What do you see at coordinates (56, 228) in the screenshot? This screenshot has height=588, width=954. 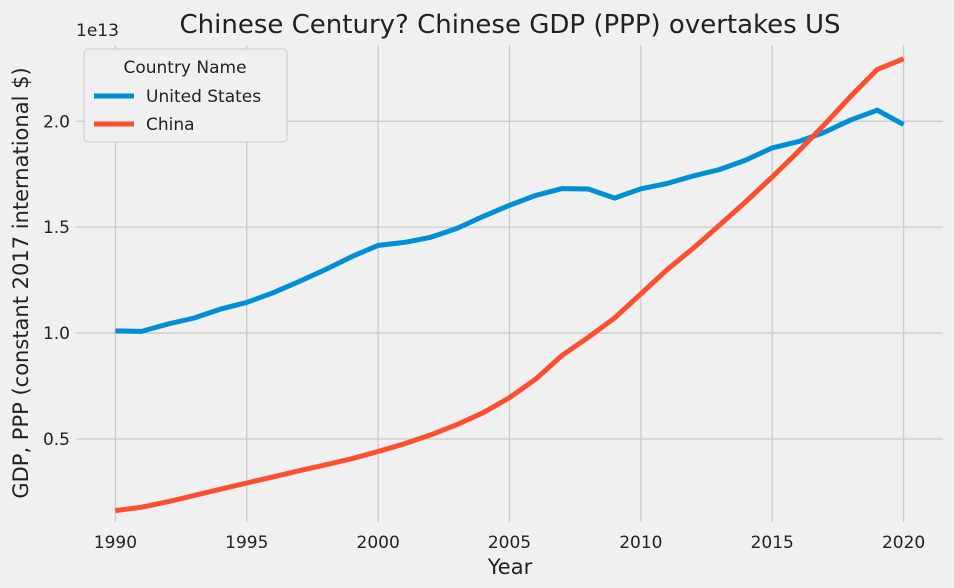 I see `y-tick-label: 1.5` at bounding box center [56, 228].